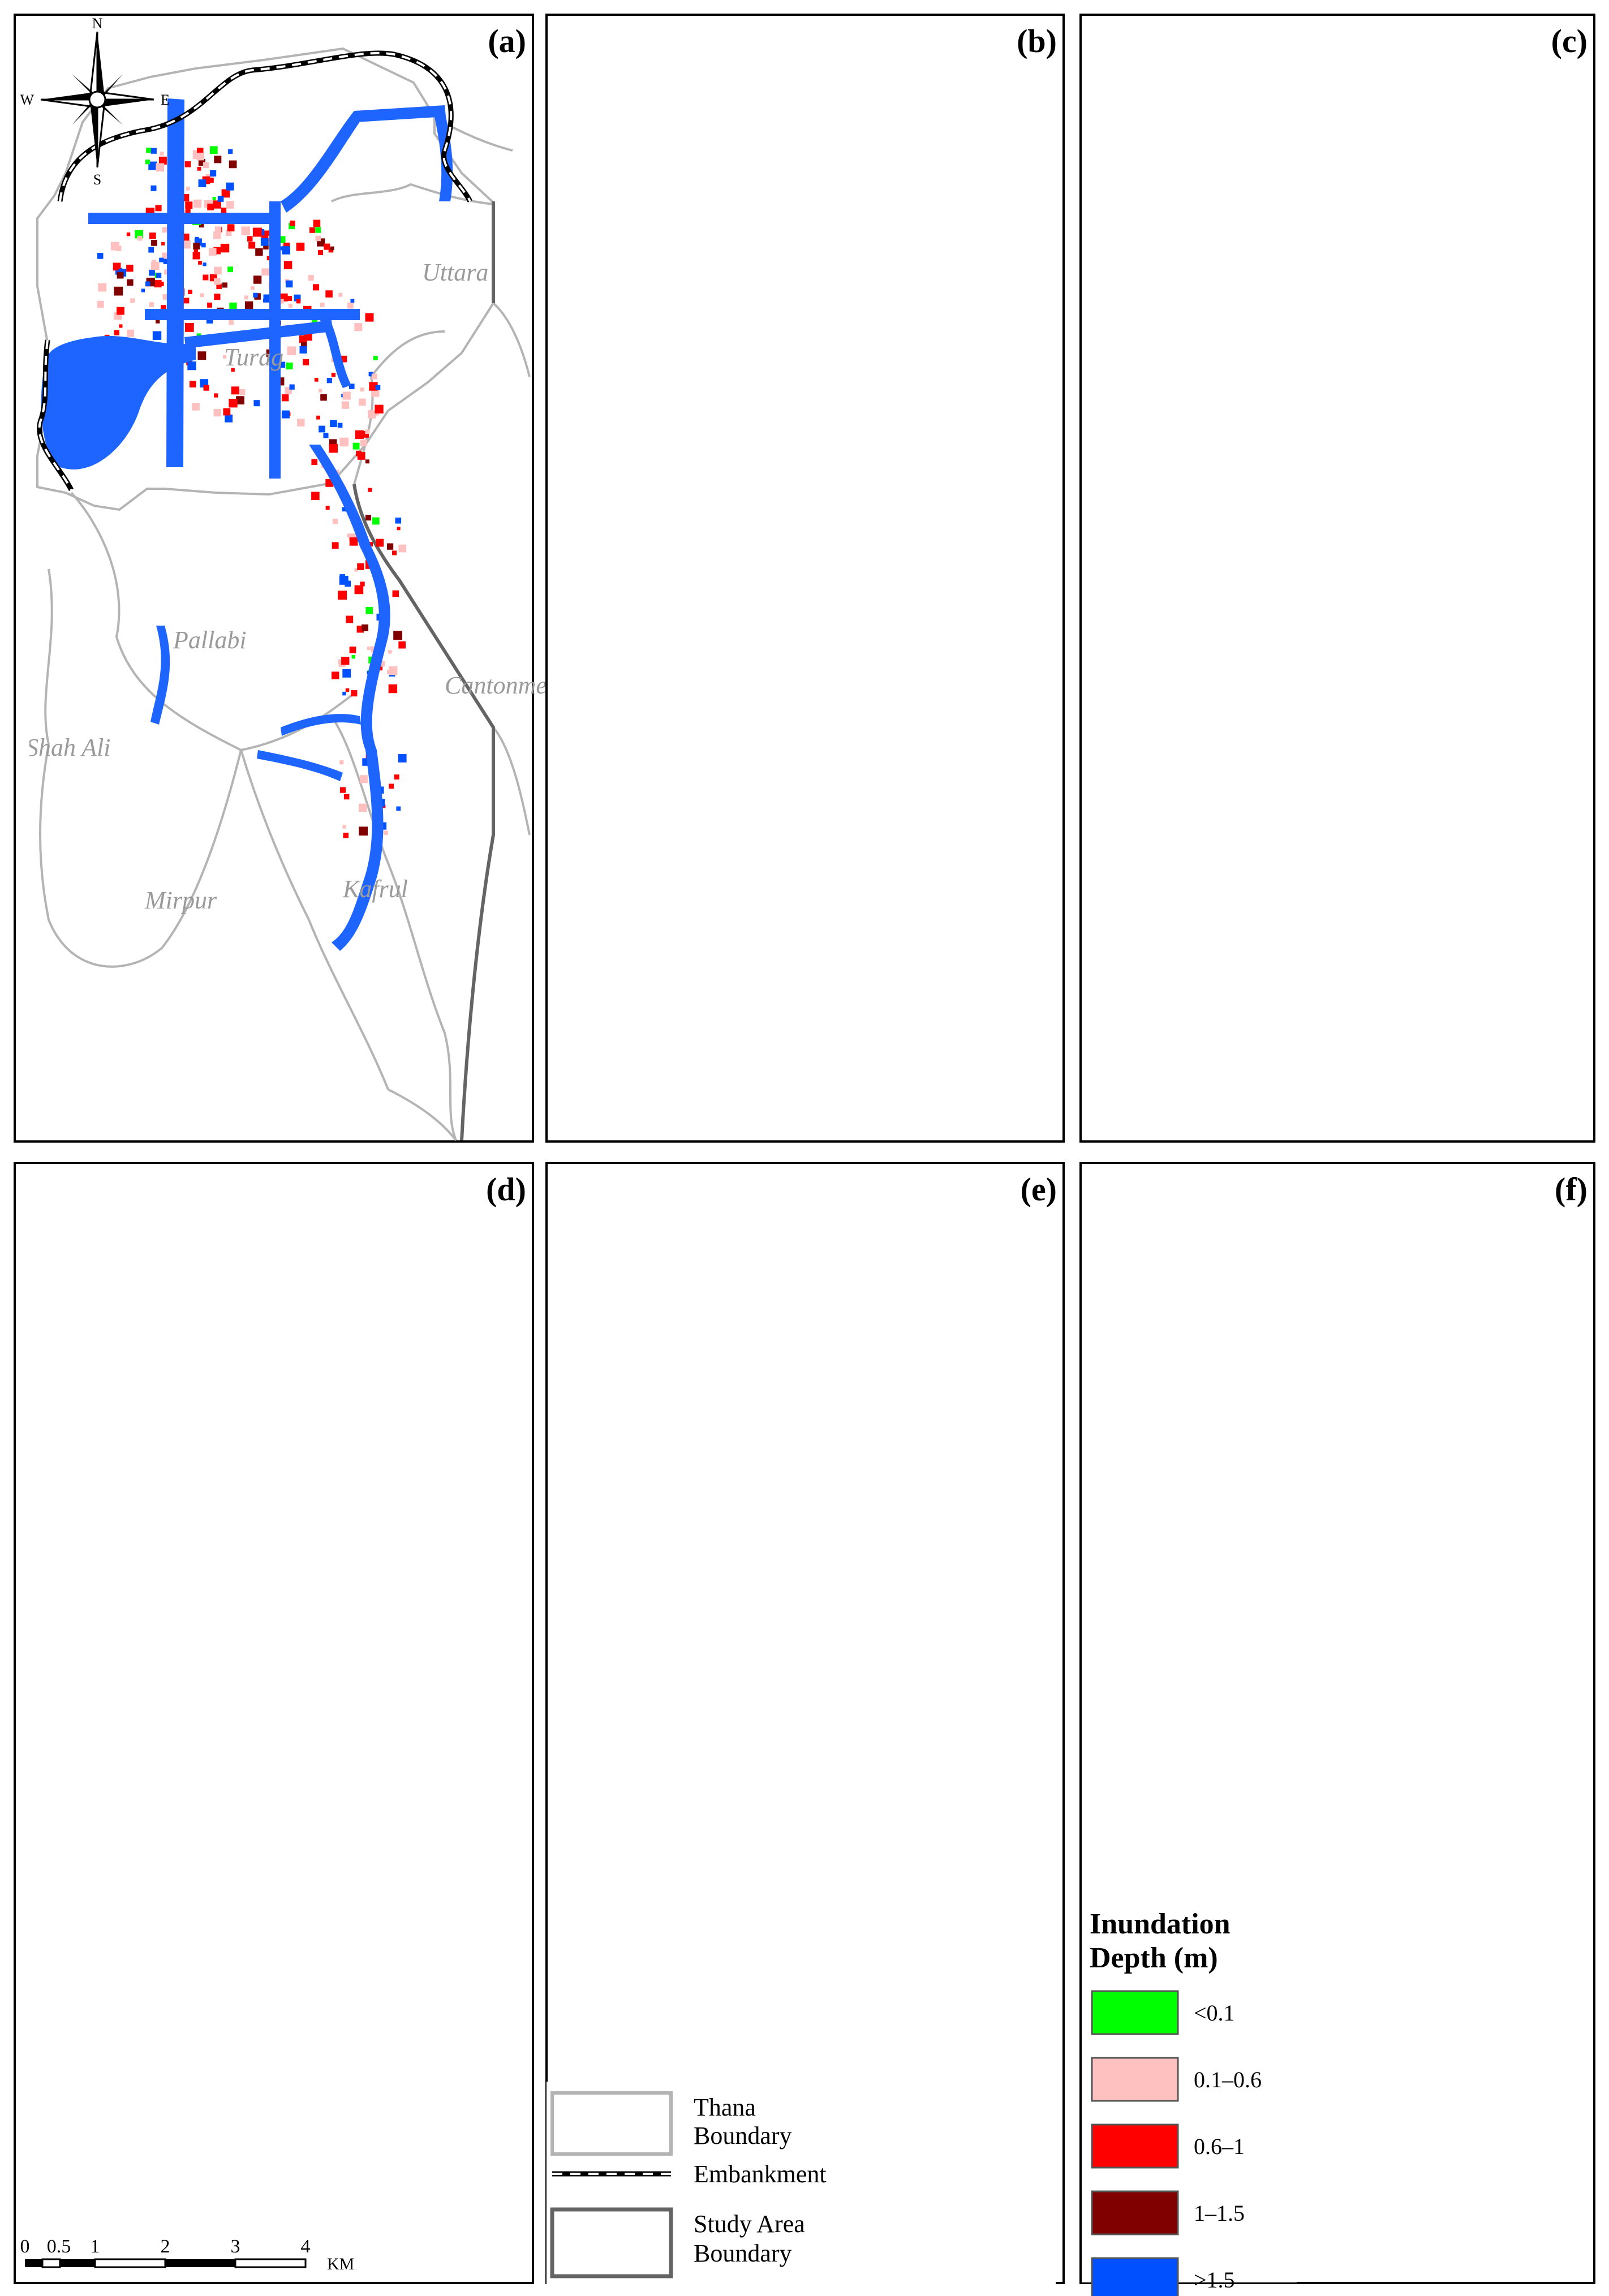 This screenshot has width=1609, height=2296. I want to click on thana-label-uttara: Uttara, so click(455, 272).